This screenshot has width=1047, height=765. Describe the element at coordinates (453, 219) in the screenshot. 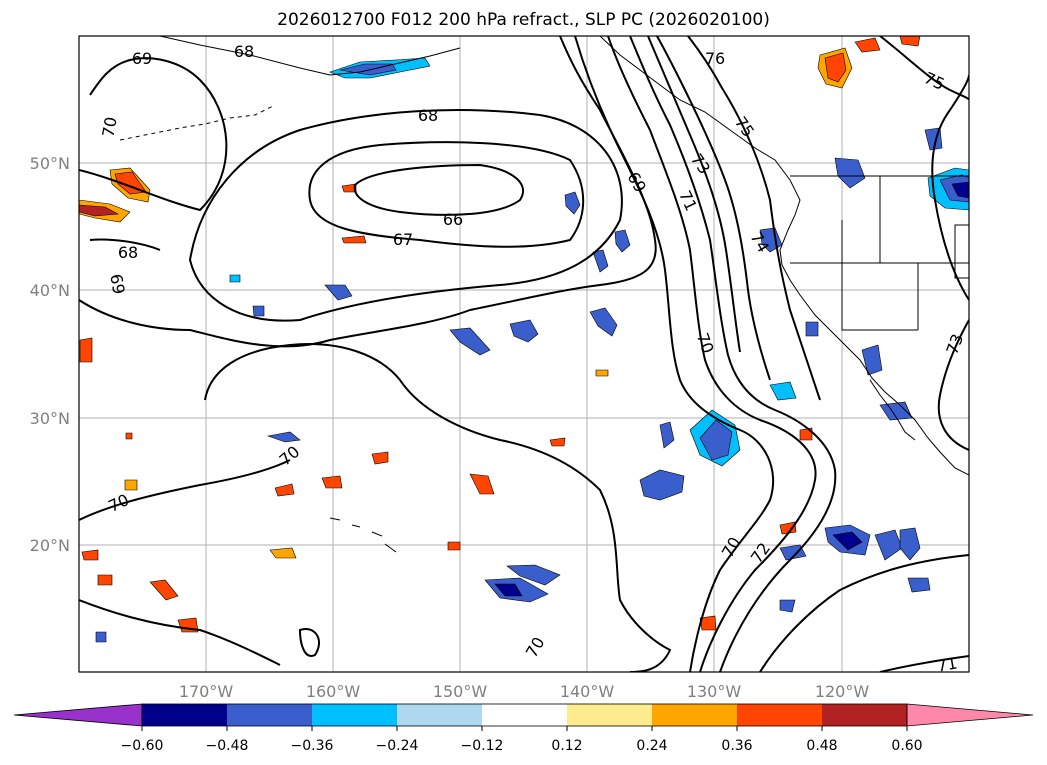

I see `contour-label: 66` at that location.